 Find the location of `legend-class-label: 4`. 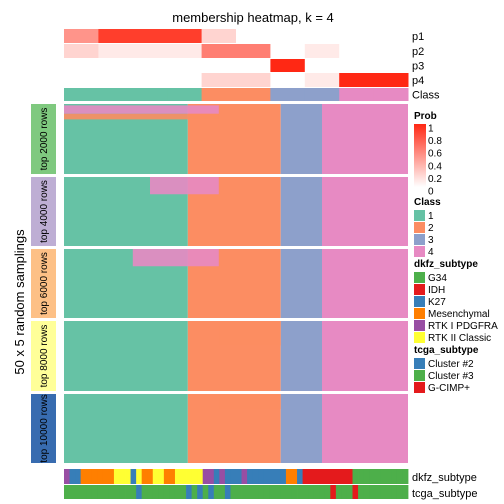

legend-class-label: 4 is located at coordinates (431, 252).